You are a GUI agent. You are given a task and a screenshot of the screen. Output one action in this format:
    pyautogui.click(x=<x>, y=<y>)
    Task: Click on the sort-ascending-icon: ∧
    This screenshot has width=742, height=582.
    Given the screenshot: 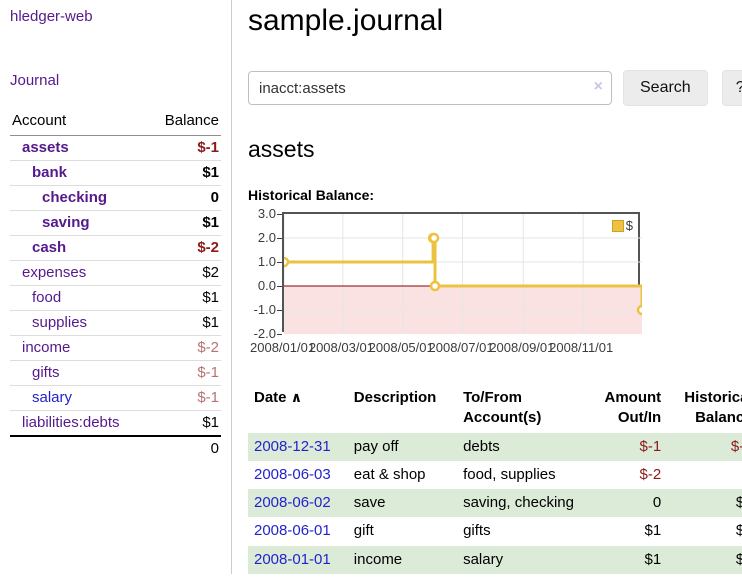 What is the action you would take?
    pyautogui.click(x=296, y=397)
    